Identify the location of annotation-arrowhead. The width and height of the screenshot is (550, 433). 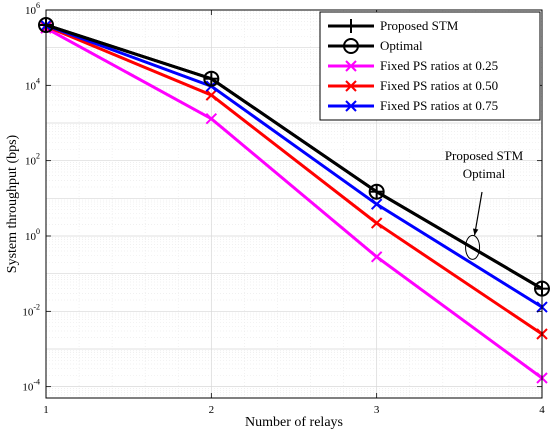
(475, 232).